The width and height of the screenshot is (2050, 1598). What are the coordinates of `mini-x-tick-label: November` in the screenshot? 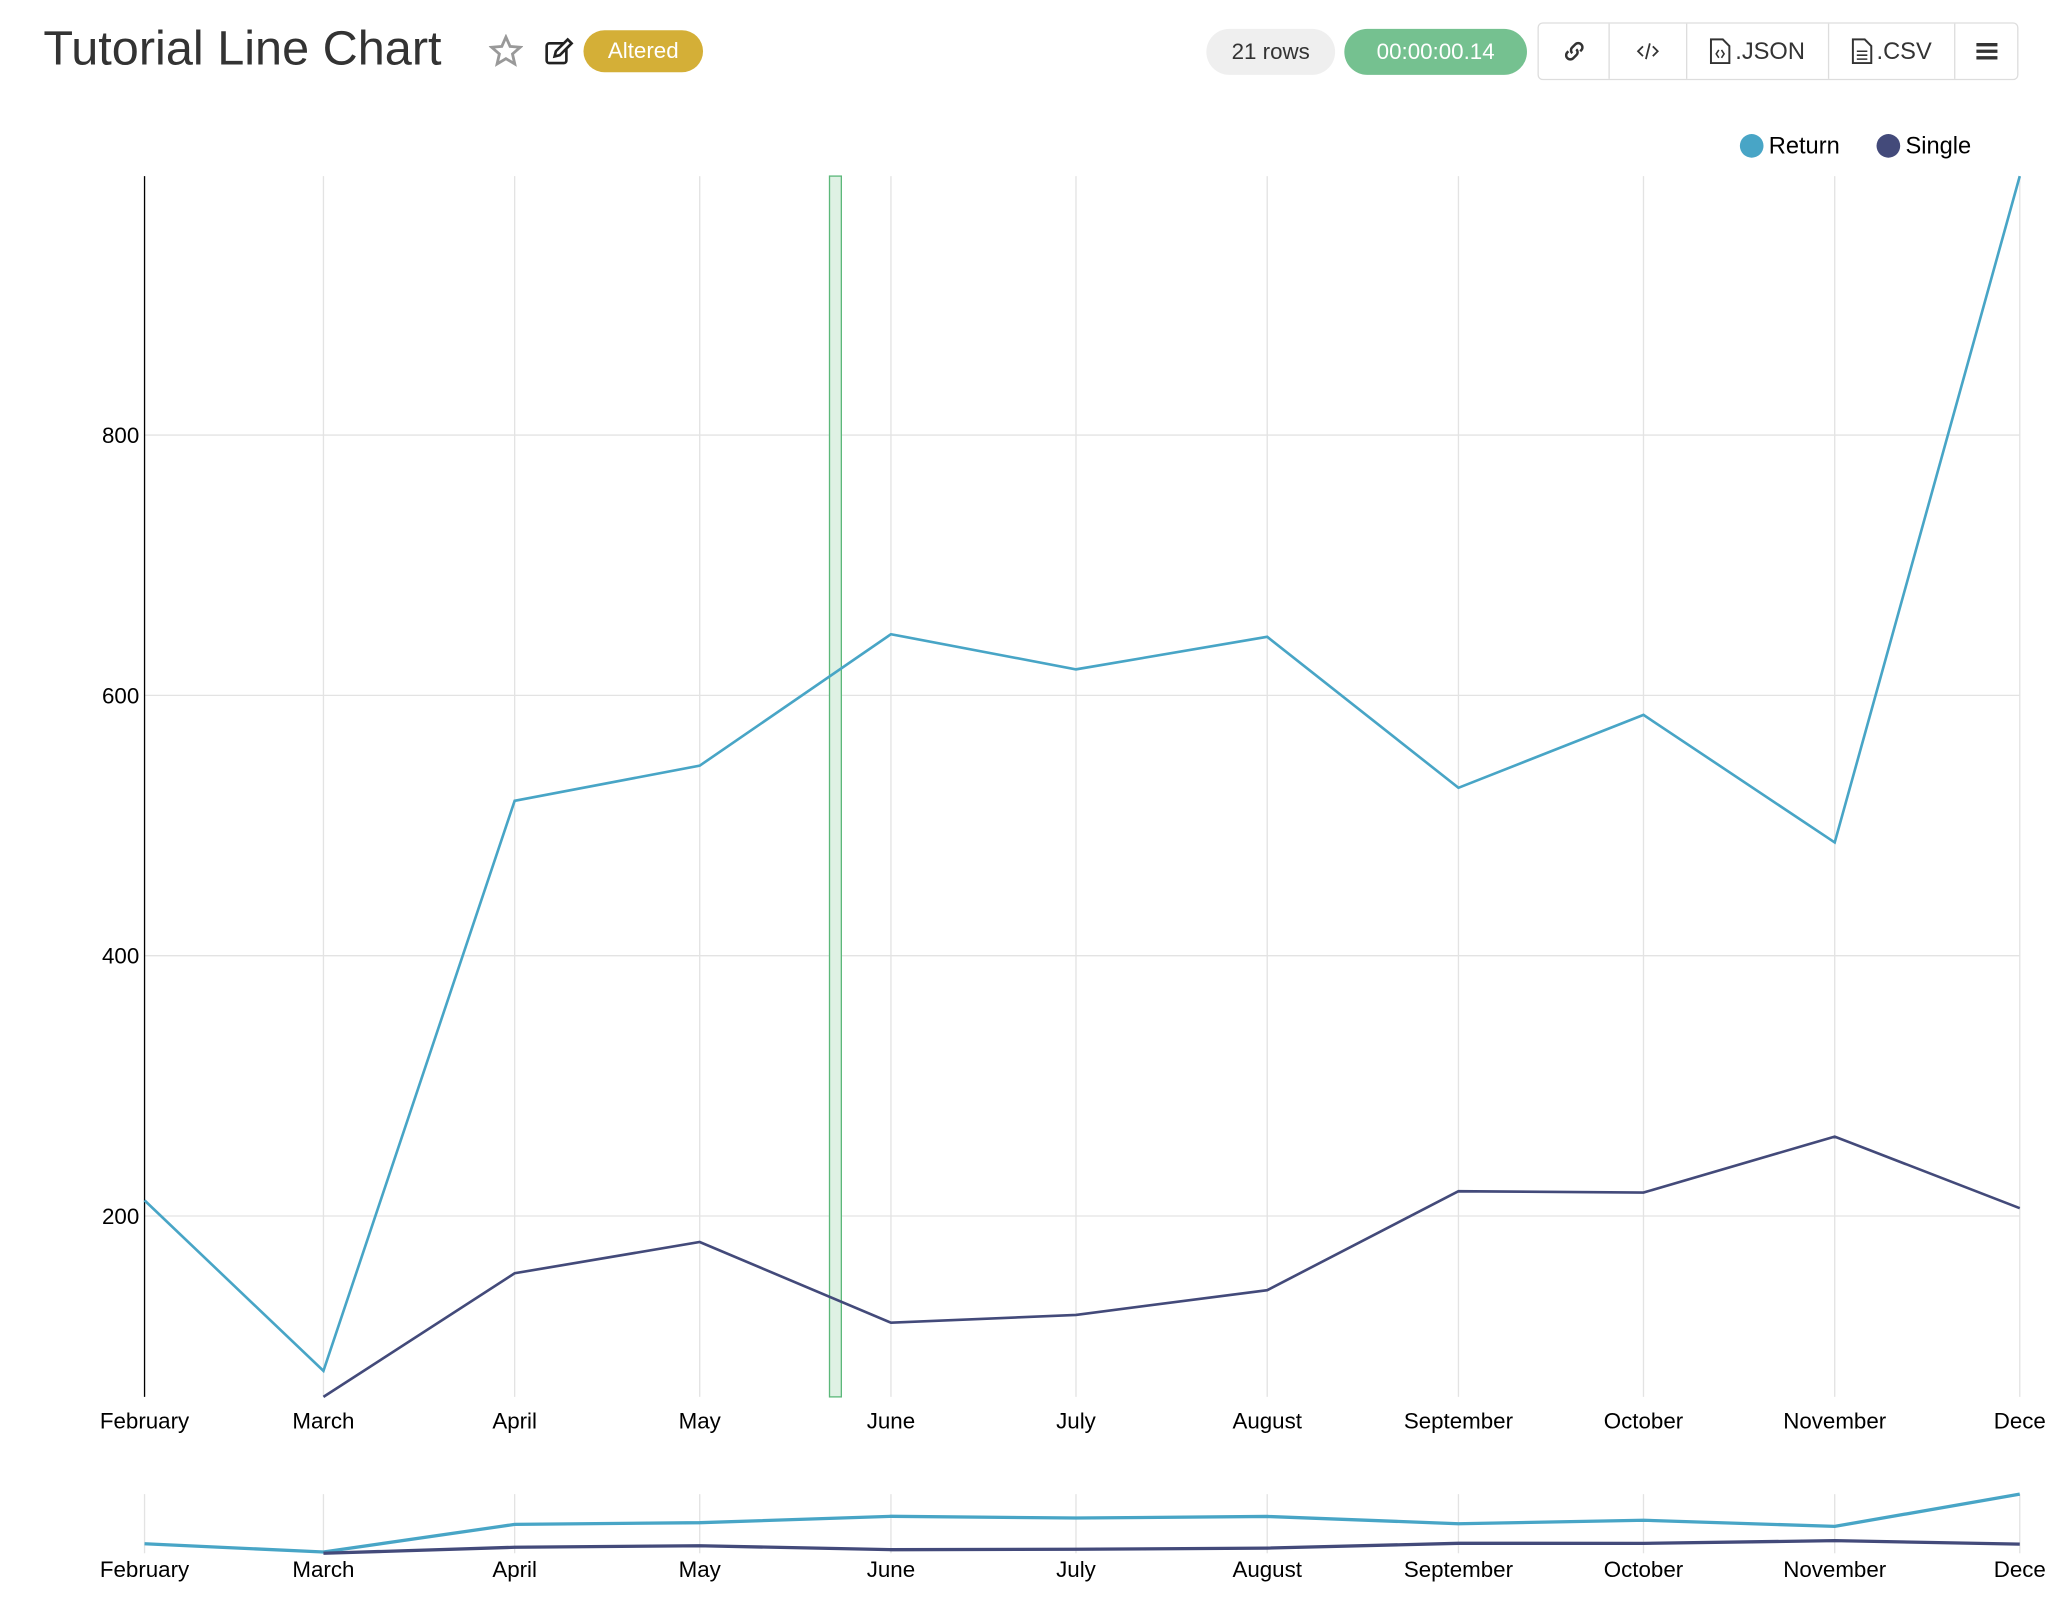 It's located at (1835, 1569).